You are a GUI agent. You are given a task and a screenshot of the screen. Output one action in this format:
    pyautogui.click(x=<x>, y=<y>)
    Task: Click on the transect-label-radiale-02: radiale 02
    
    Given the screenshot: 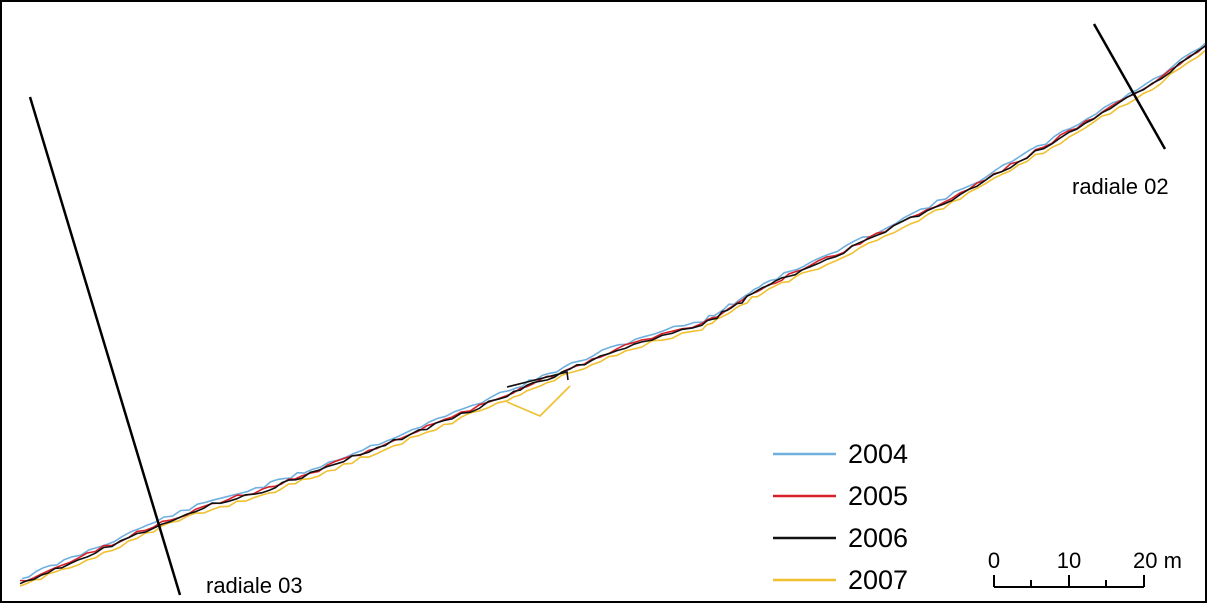 What is the action you would take?
    pyautogui.click(x=1120, y=186)
    